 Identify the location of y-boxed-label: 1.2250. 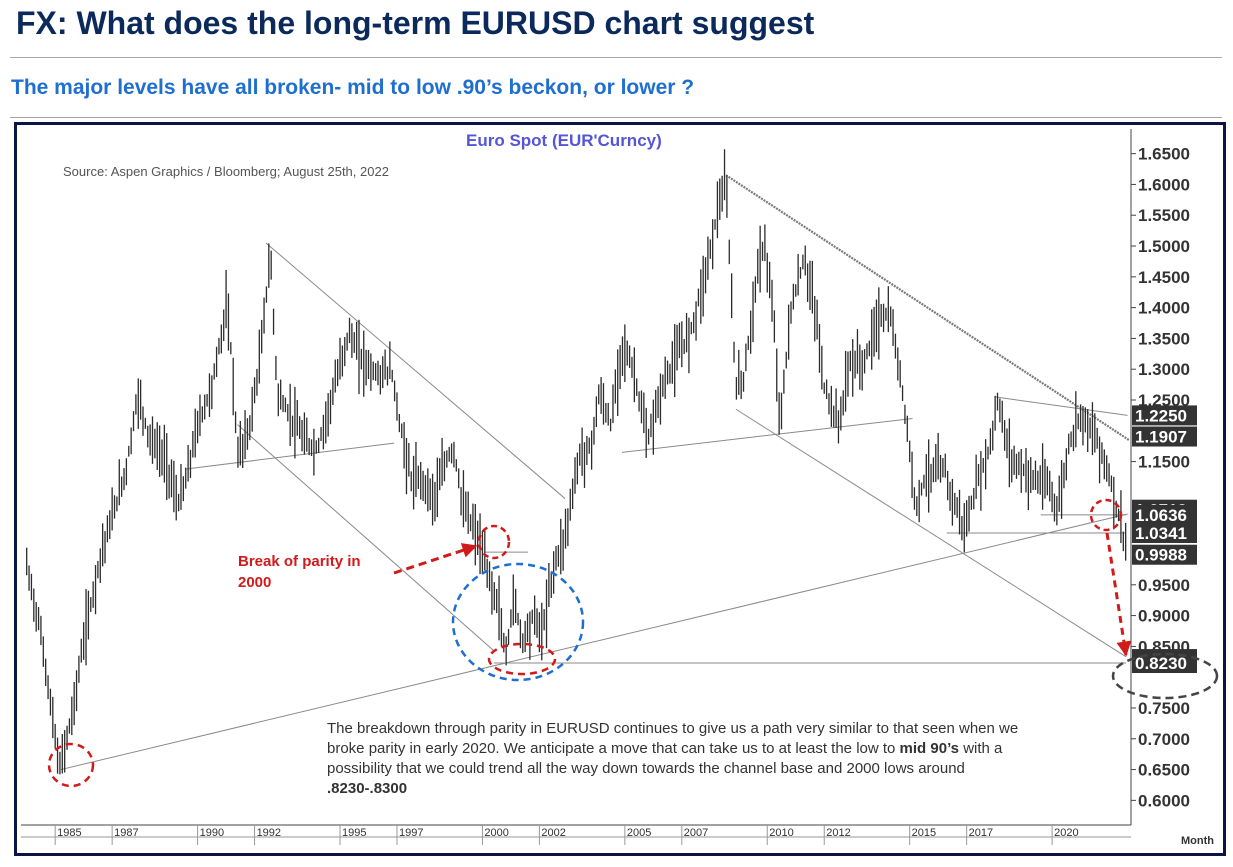
(1161, 415).